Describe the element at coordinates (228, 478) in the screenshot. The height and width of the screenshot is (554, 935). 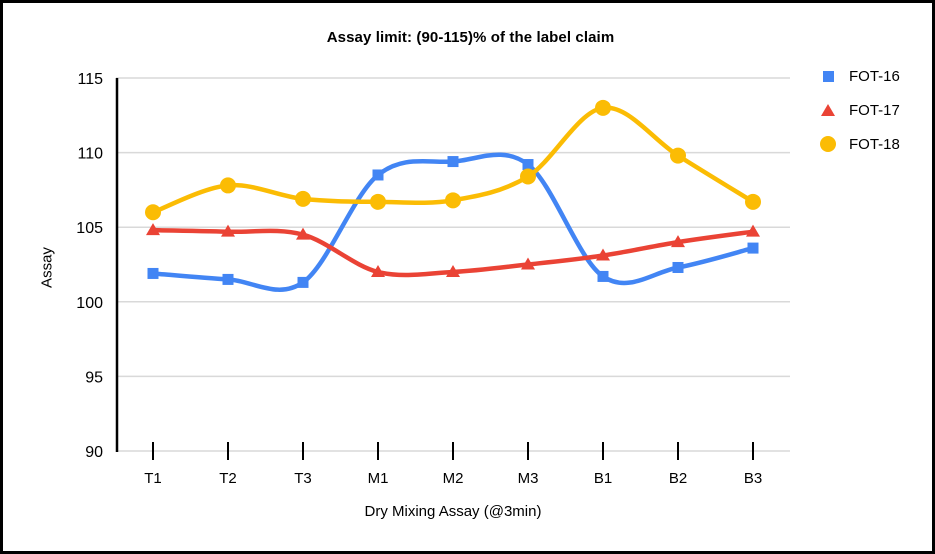
I see `svg-text: T2` at that location.